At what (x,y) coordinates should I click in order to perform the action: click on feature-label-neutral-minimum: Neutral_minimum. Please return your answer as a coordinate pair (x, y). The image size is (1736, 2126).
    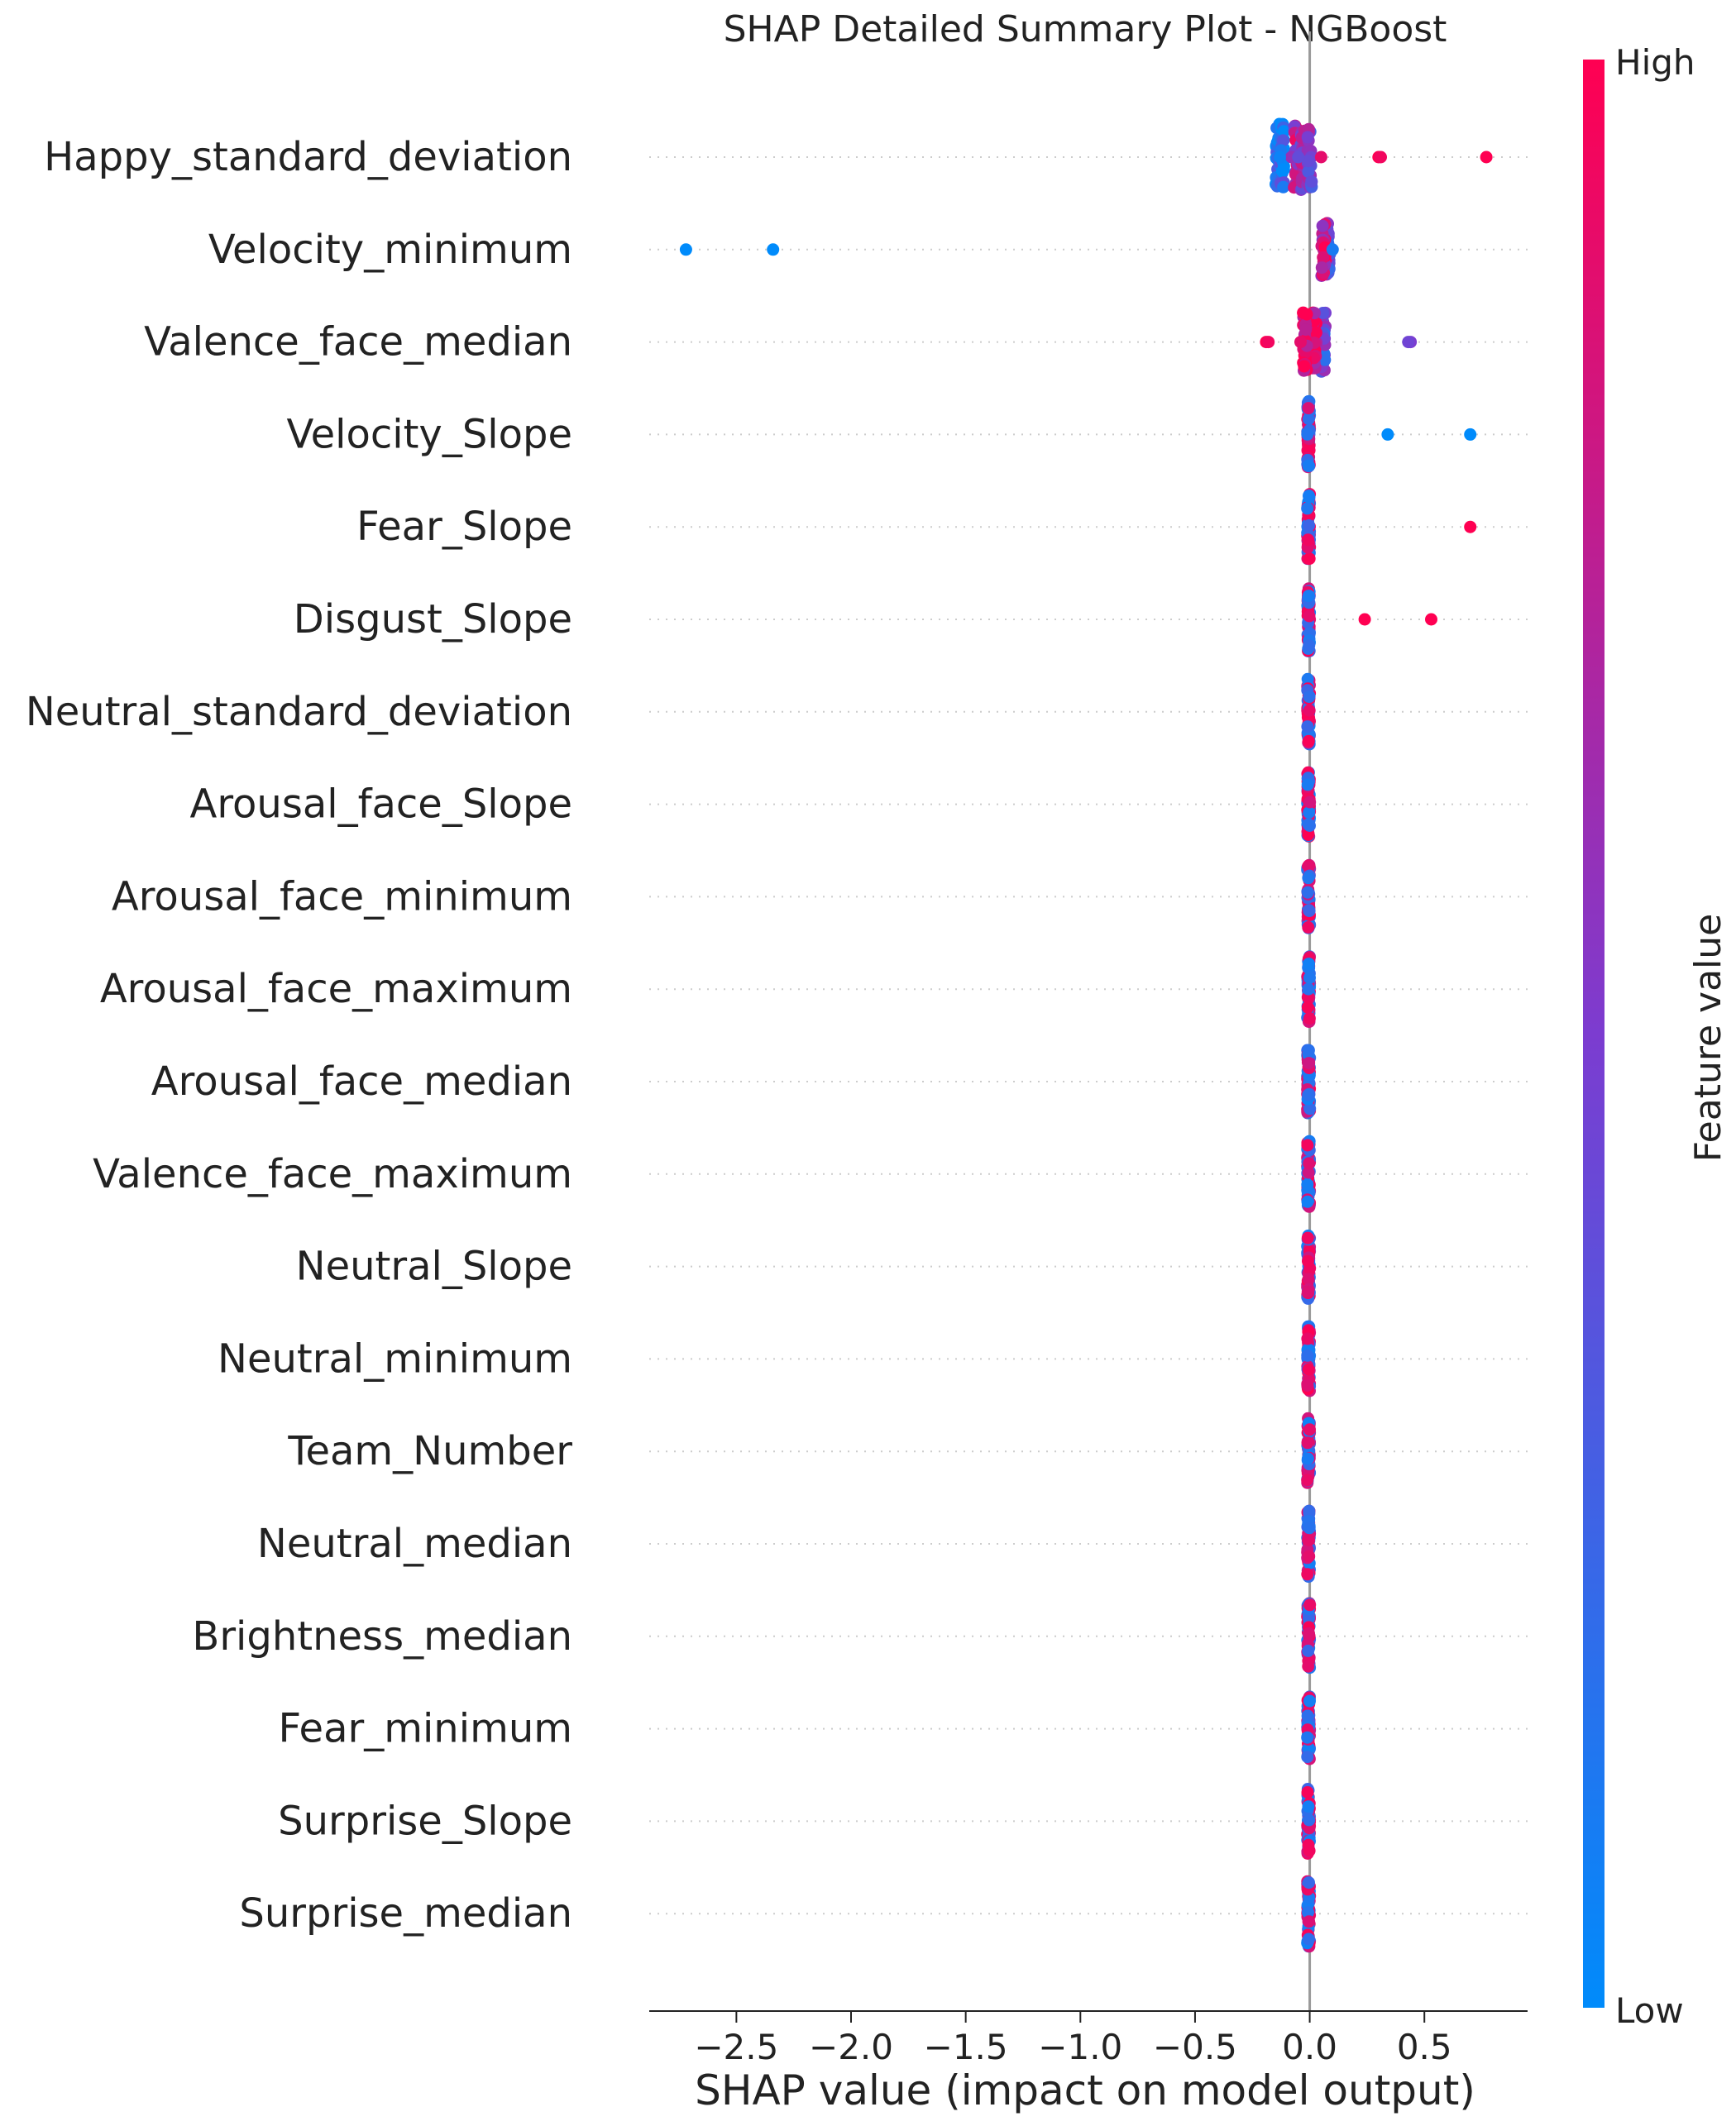
    Looking at the image, I should click on (395, 1359).